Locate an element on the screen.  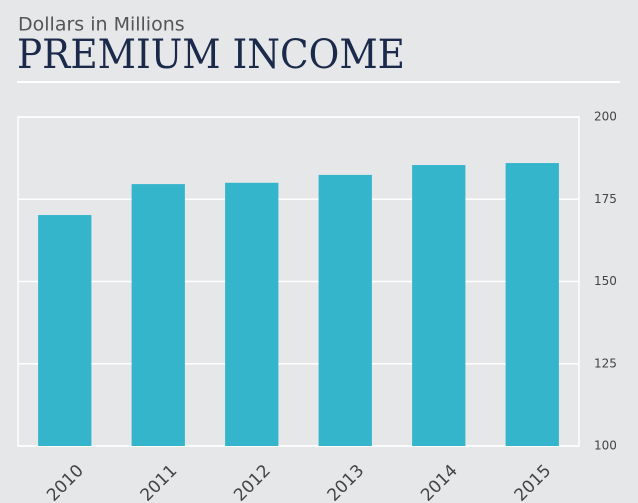
y-tick-label: 125 is located at coordinates (605, 363).